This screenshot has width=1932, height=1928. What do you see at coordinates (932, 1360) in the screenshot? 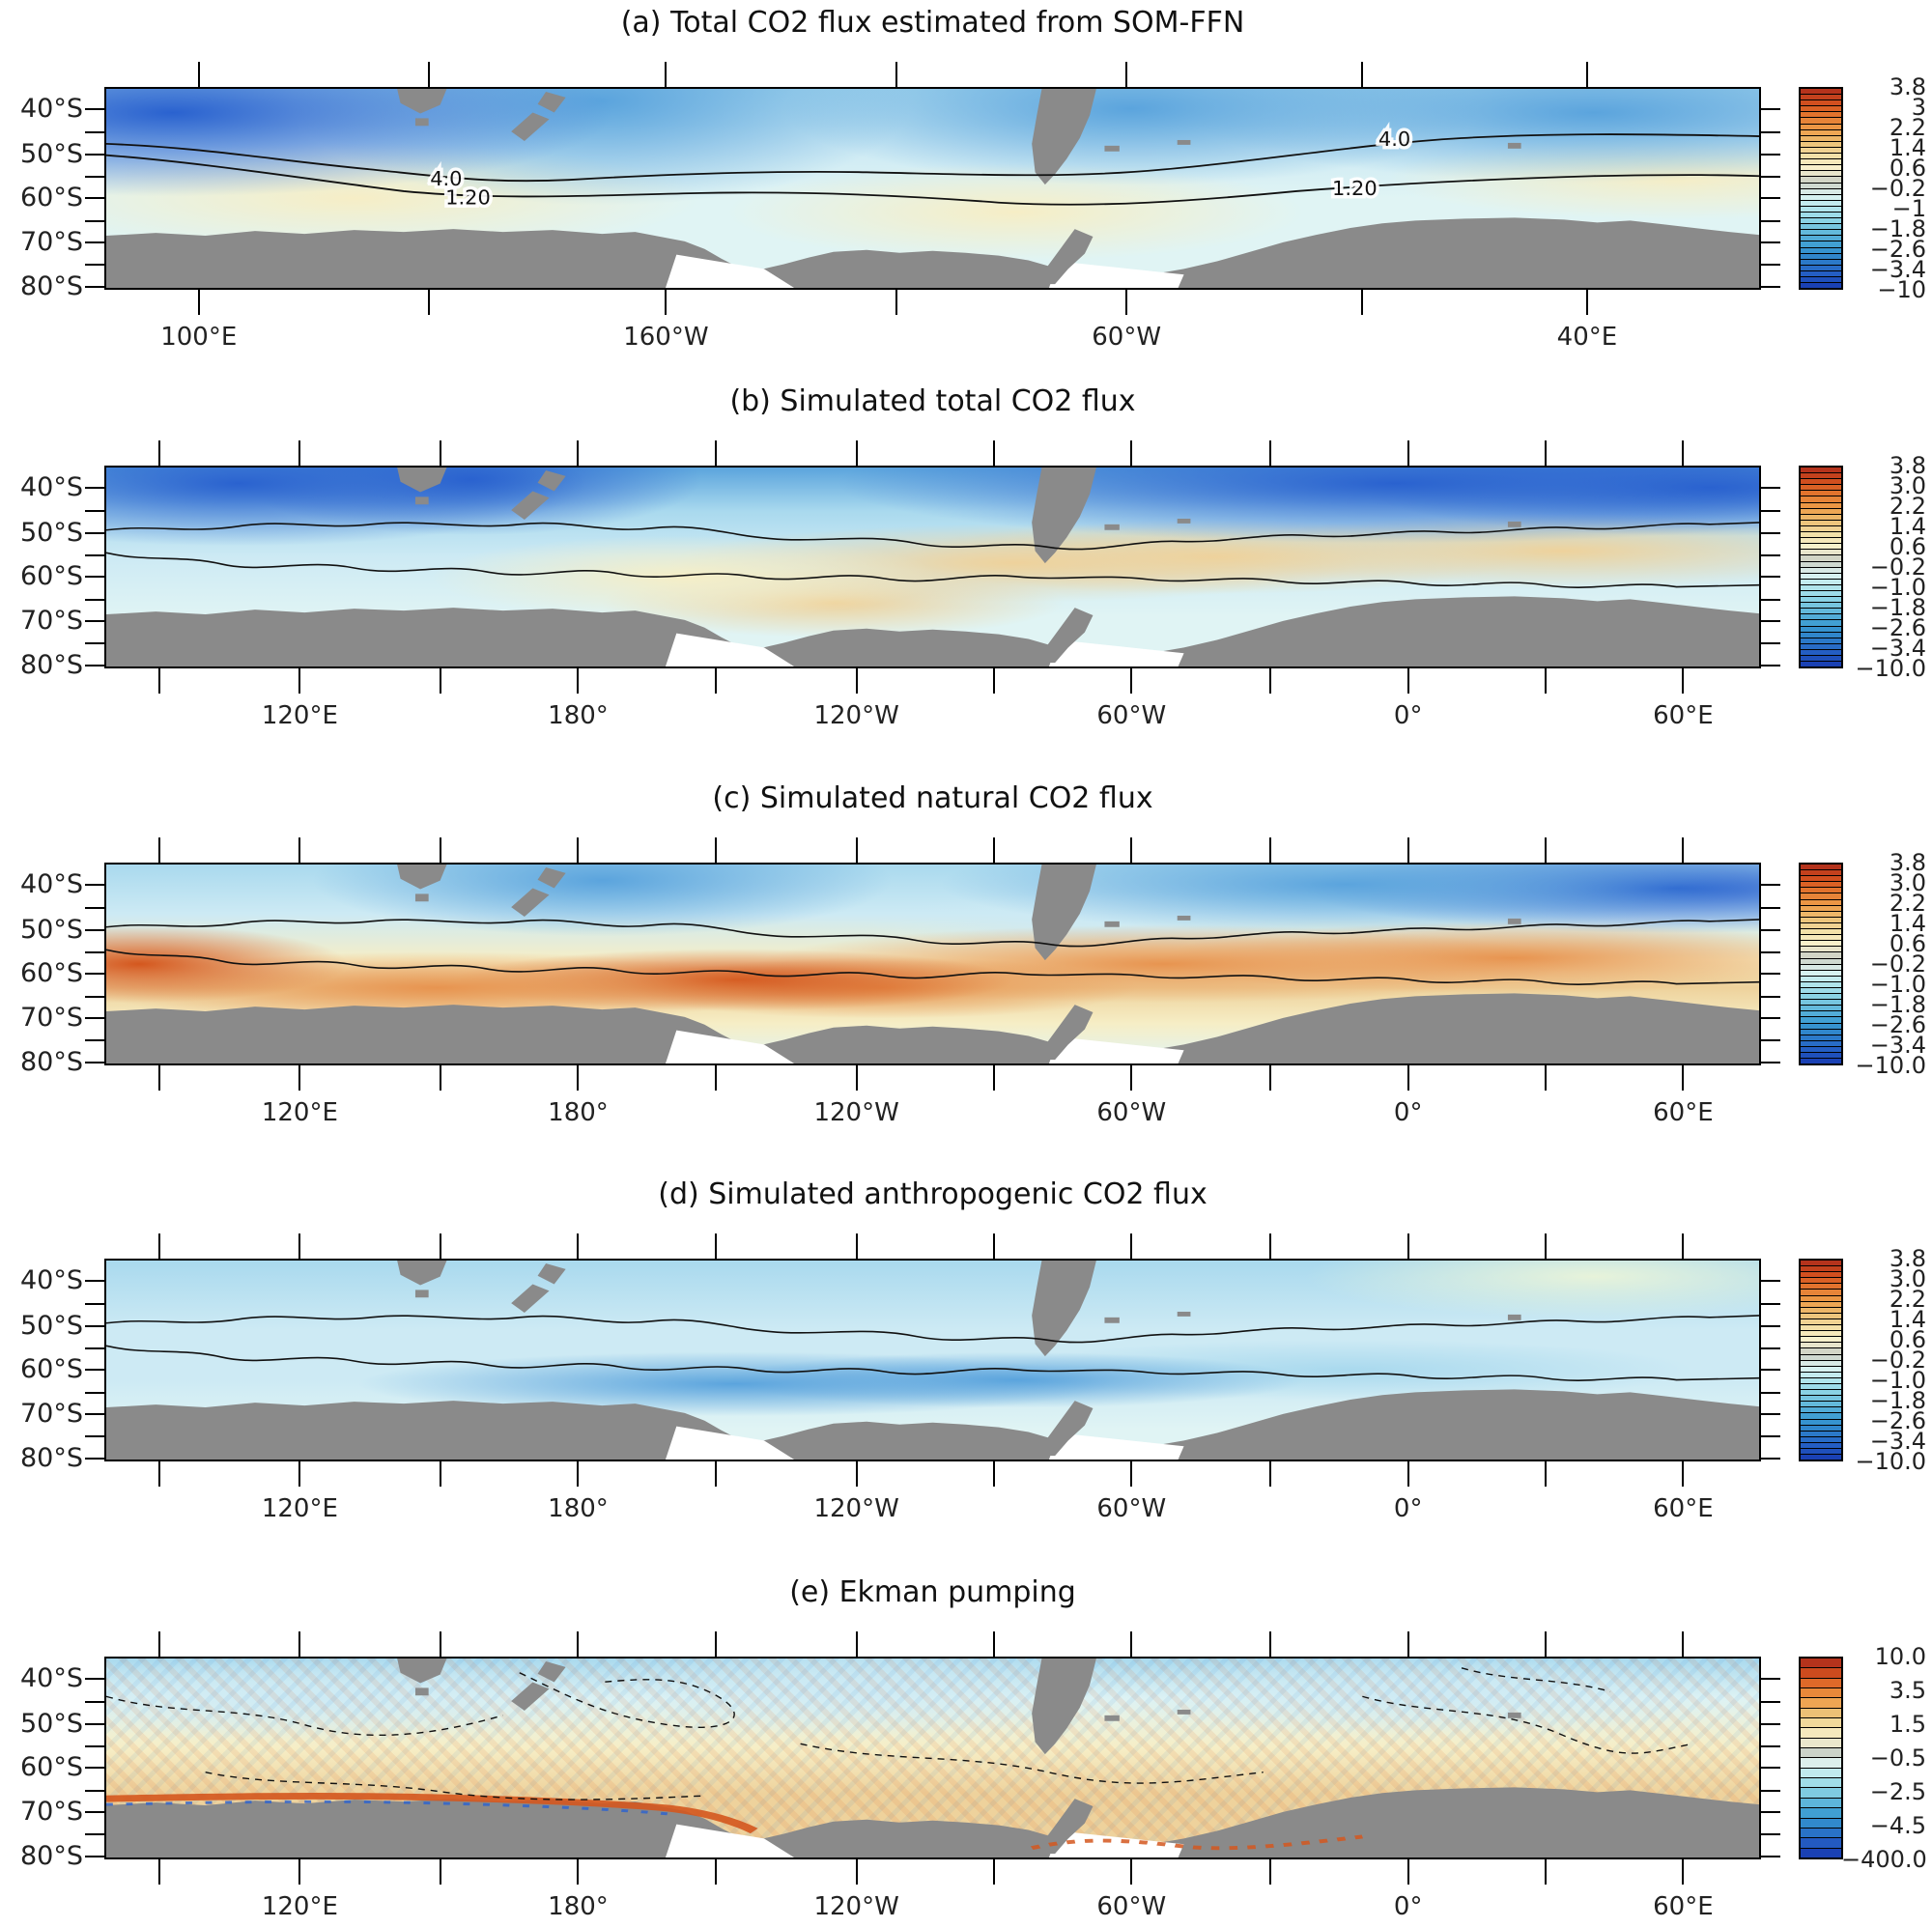
I see `map-area` at bounding box center [932, 1360].